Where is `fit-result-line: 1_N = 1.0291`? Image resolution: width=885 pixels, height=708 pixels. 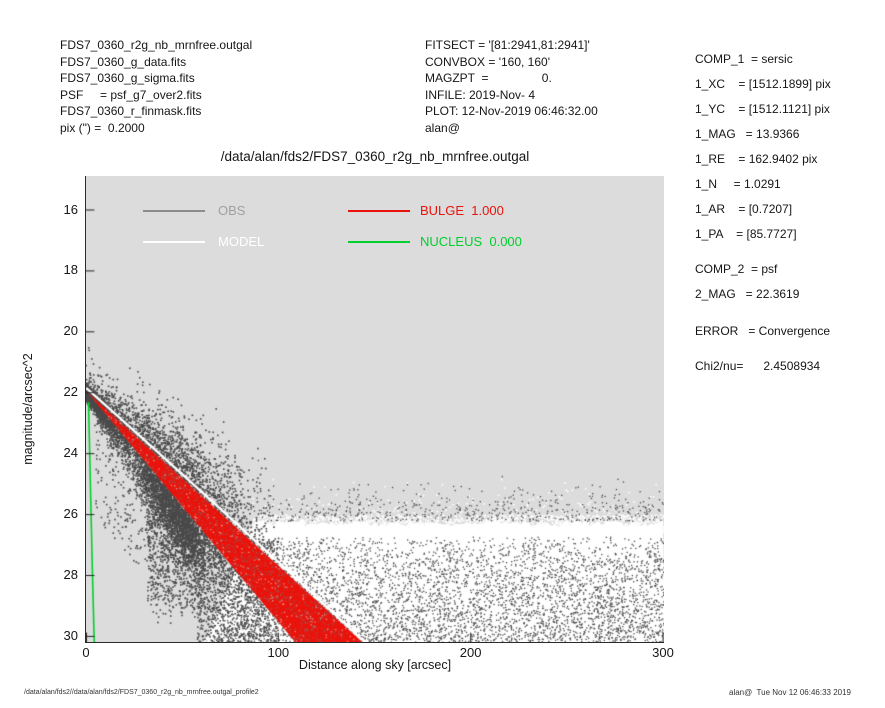
fit-result-line: 1_N = 1.0291 is located at coordinates (738, 184).